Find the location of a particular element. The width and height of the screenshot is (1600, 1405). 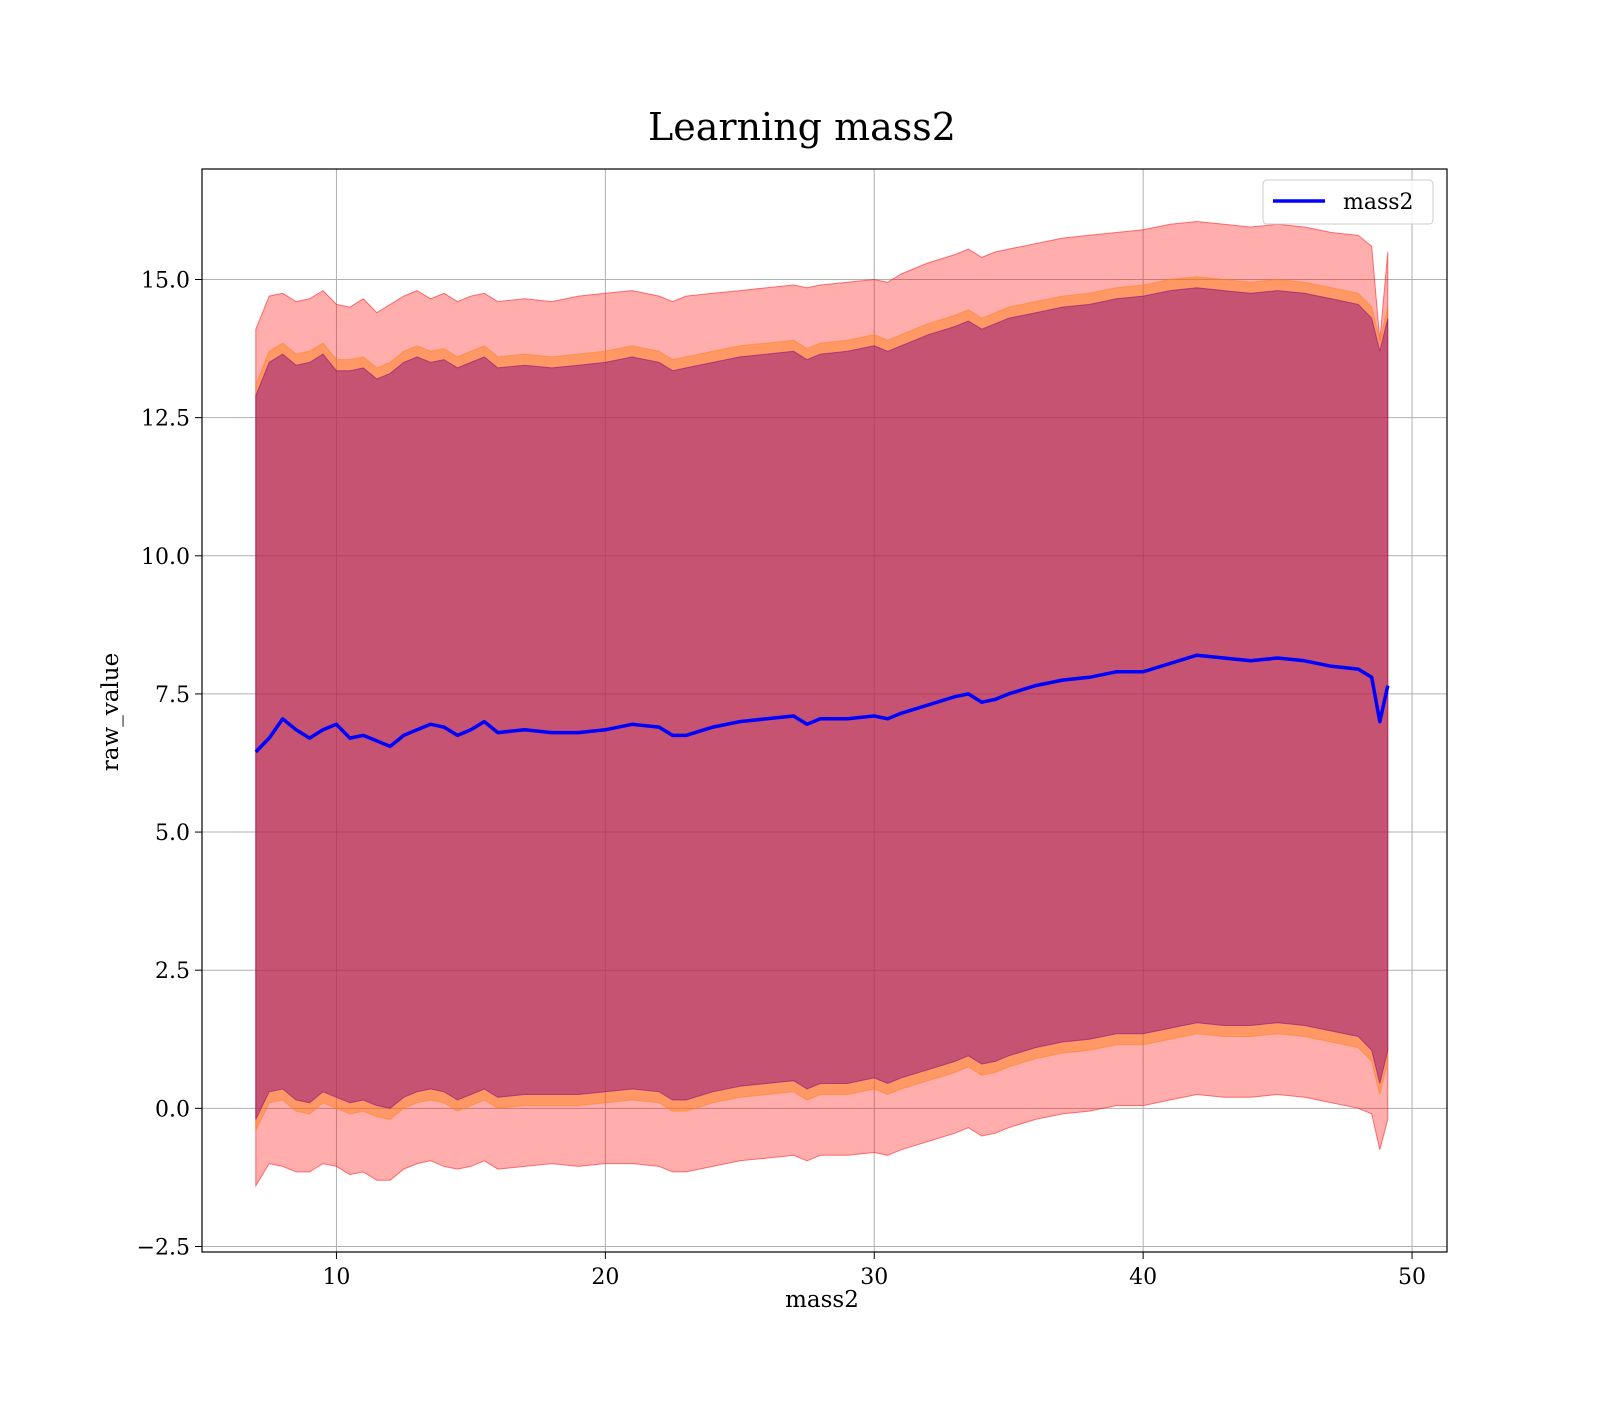

legend: mass2 is located at coordinates (1348, 202).